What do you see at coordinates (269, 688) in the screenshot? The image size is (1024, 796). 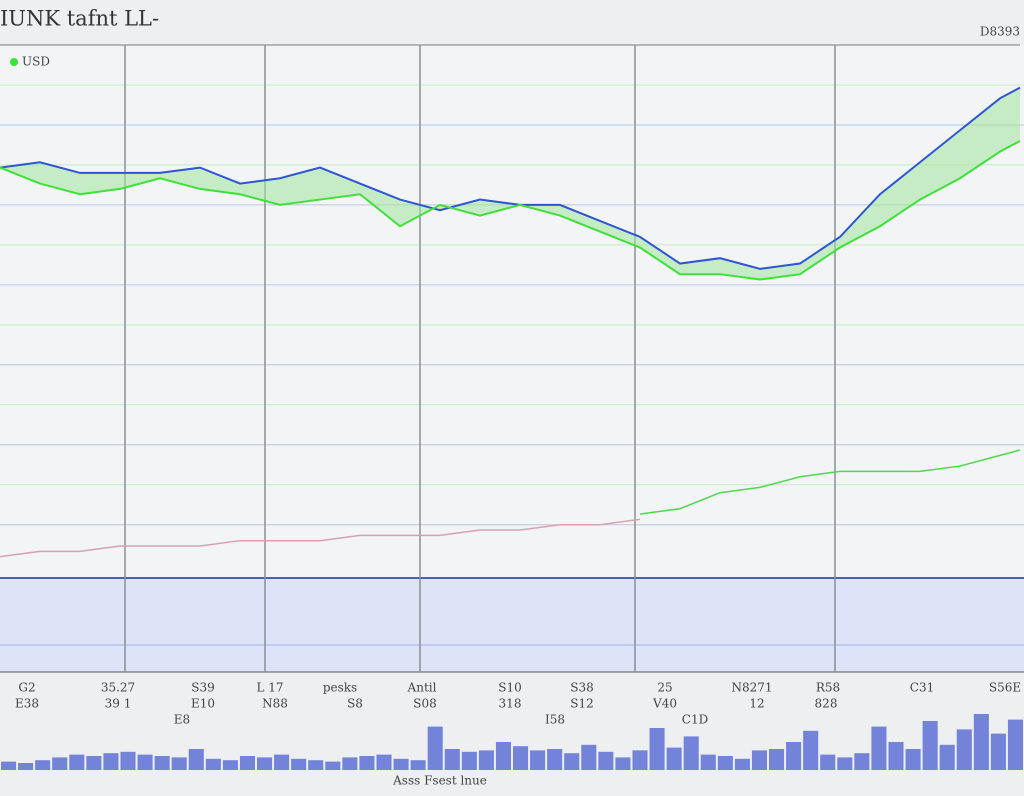 I see `x-tick-label: L 17` at bounding box center [269, 688].